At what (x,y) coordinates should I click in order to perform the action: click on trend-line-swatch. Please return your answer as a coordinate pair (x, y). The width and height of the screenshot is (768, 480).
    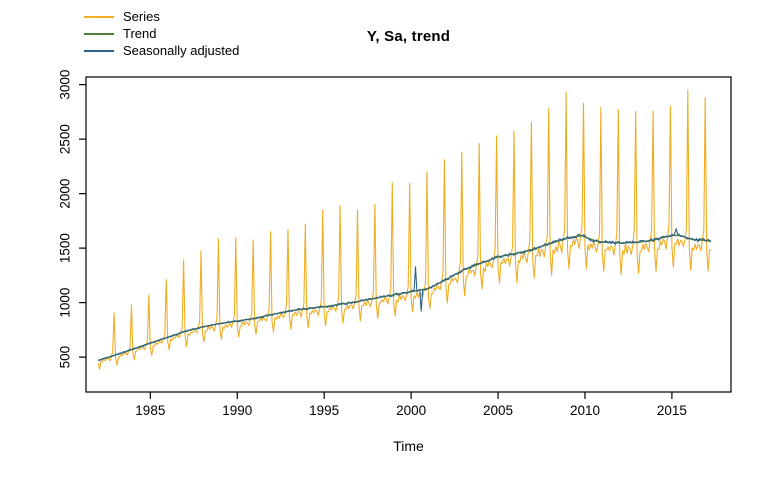
    Looking at the image, I should click on (99, 33).